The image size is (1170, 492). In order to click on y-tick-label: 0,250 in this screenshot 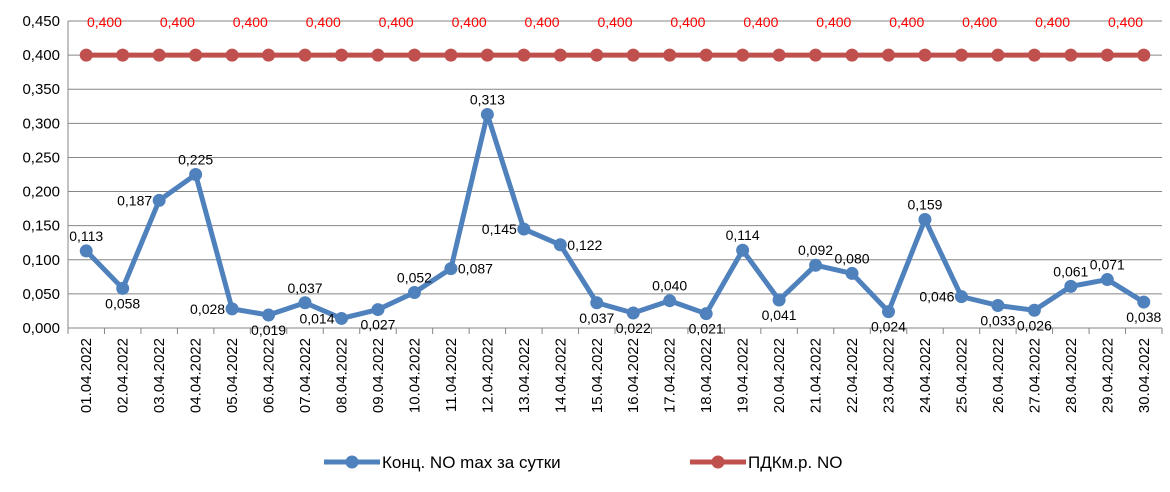, I will do `click(41, 157)`.